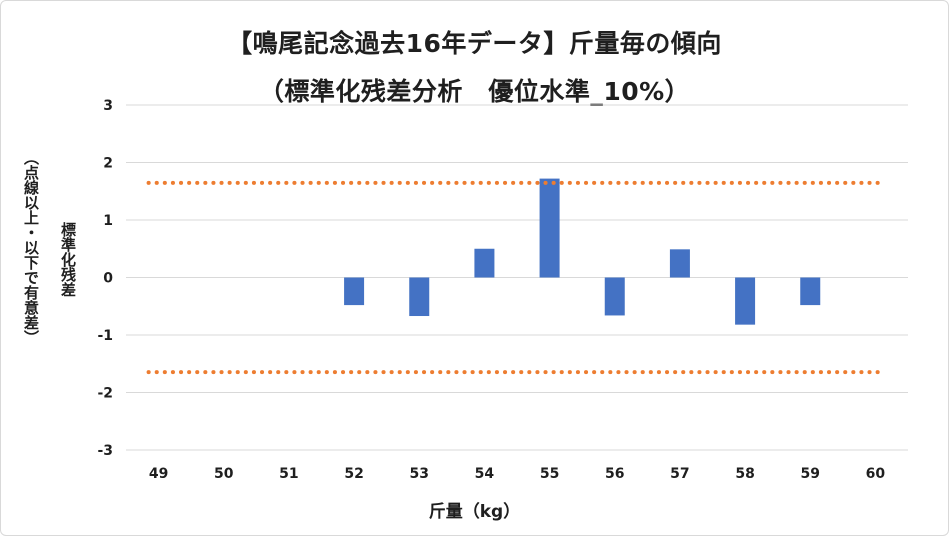 This screenshot has height=536, width=949. Describe the element at coordinates (614, 474) in the screenshot. I see `x-tick-label: 56` at that location.